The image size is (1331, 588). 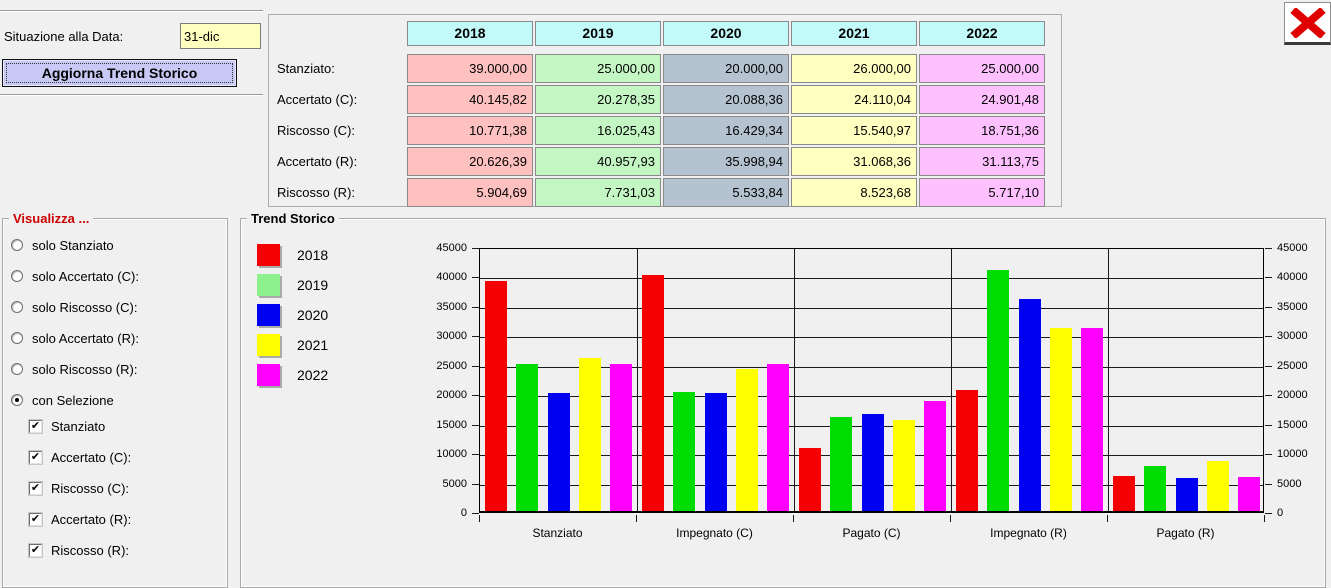 What do you see at coordinates (470, 130) in the screenshot?
I see `summary-cell: 10.771,38` at bounding box center [470, 130].